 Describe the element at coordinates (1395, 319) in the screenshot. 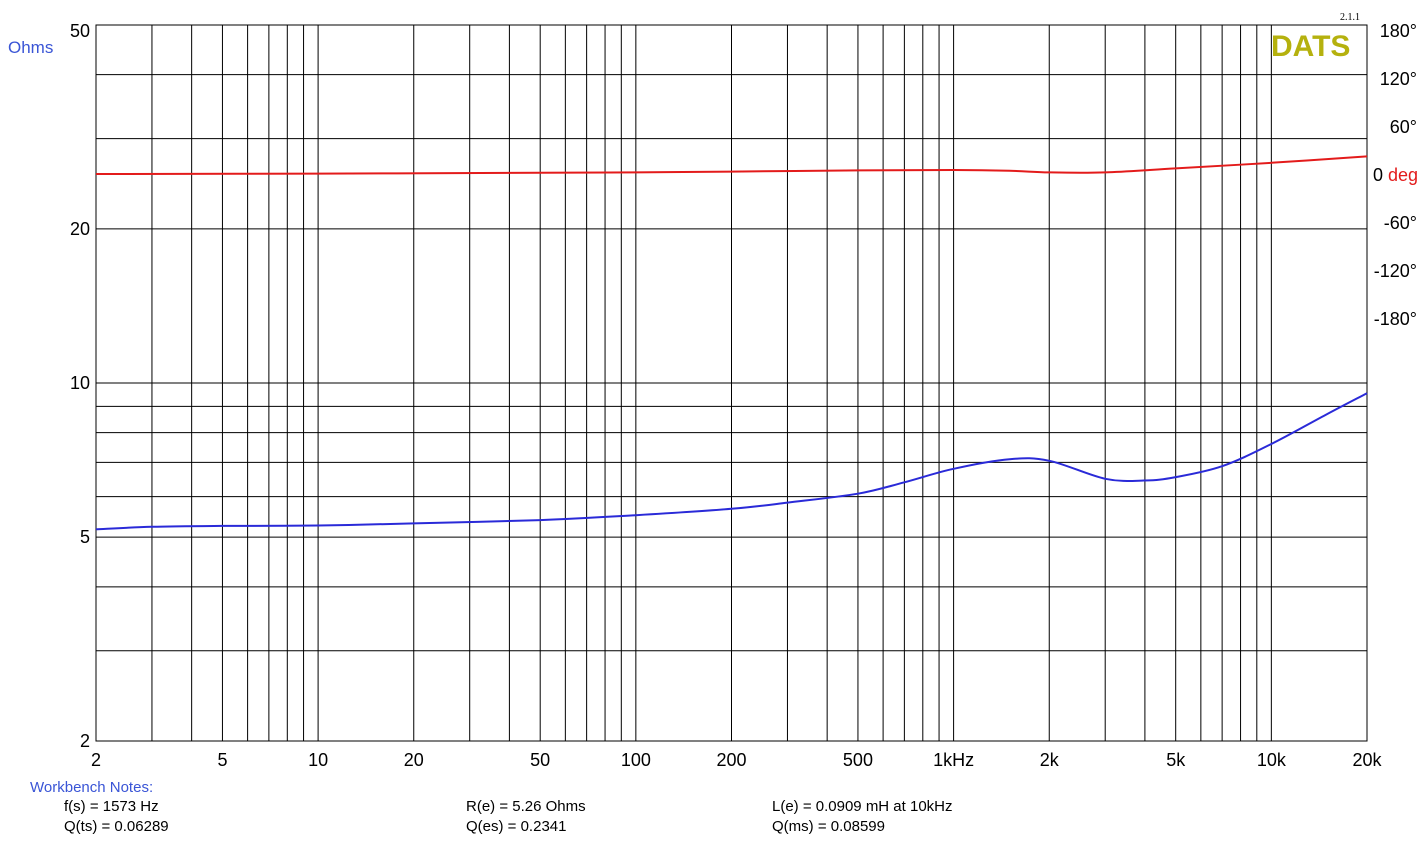

I see `y-right-tick-label: -180°` at that location.